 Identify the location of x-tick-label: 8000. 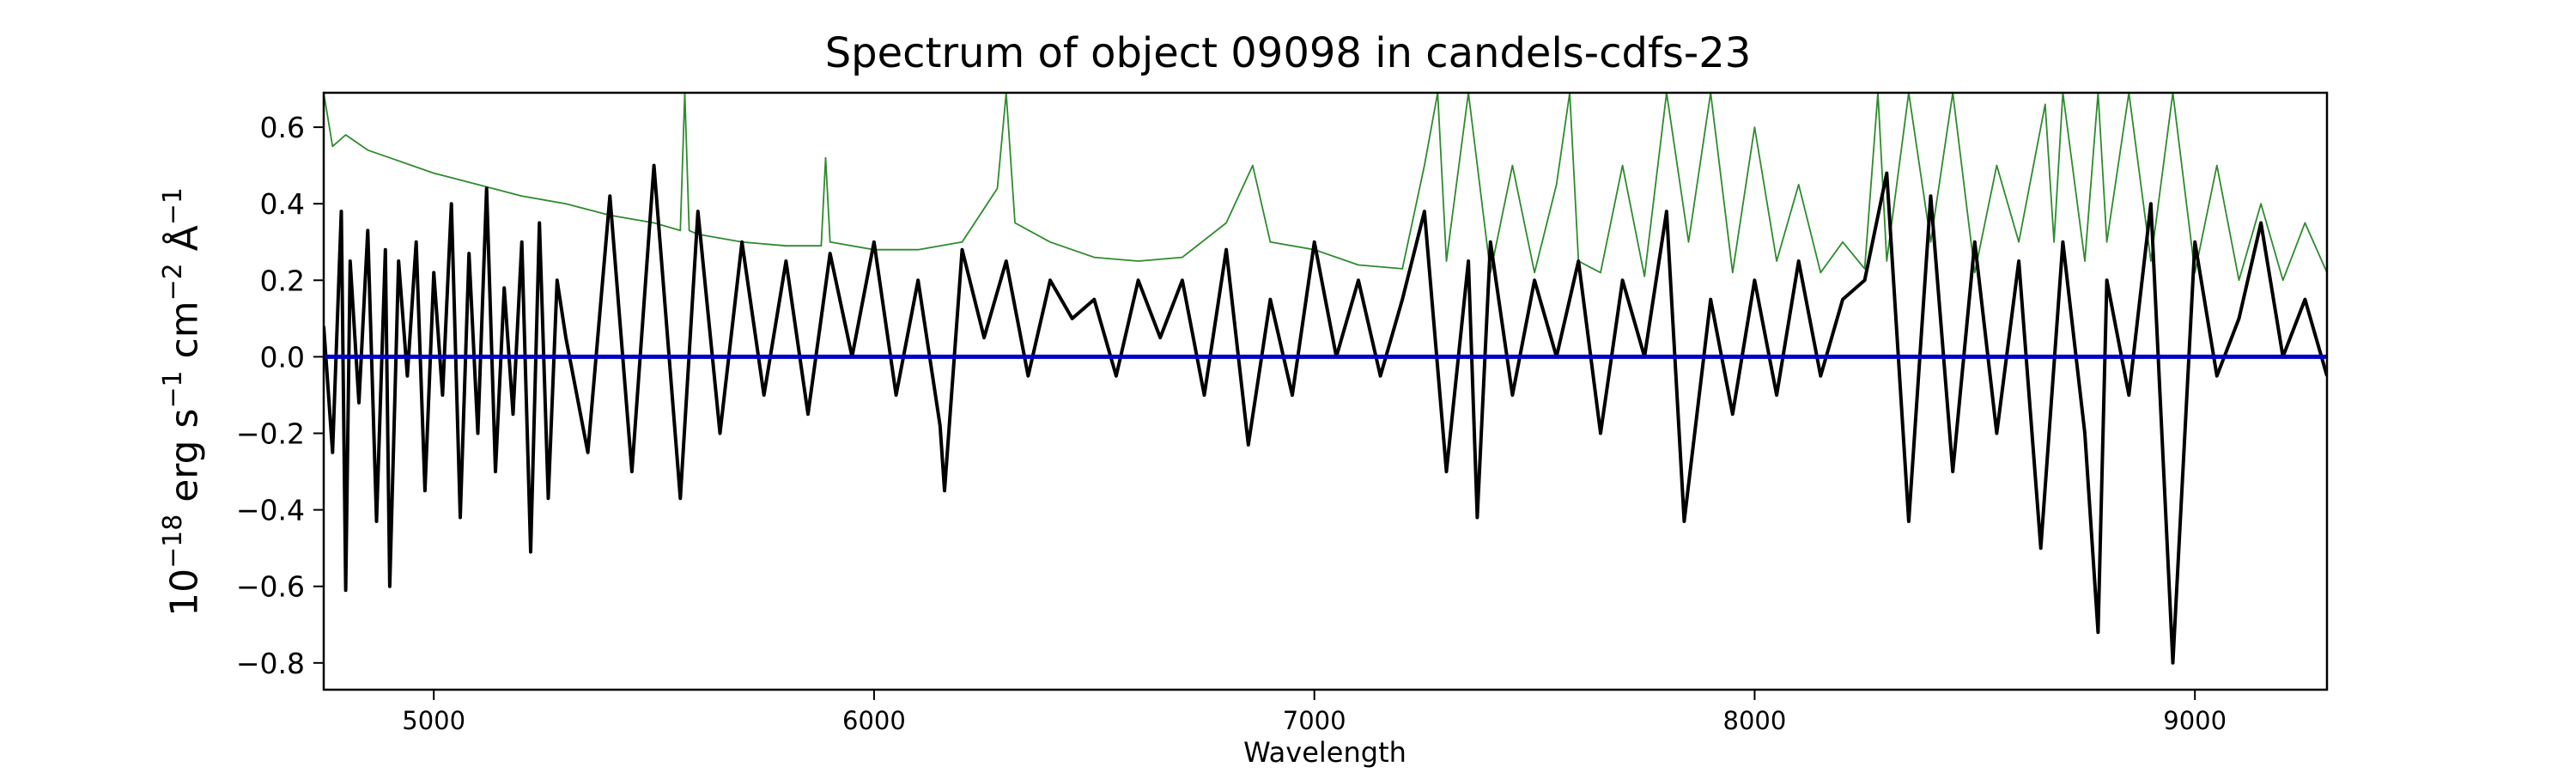
(1755, 720).